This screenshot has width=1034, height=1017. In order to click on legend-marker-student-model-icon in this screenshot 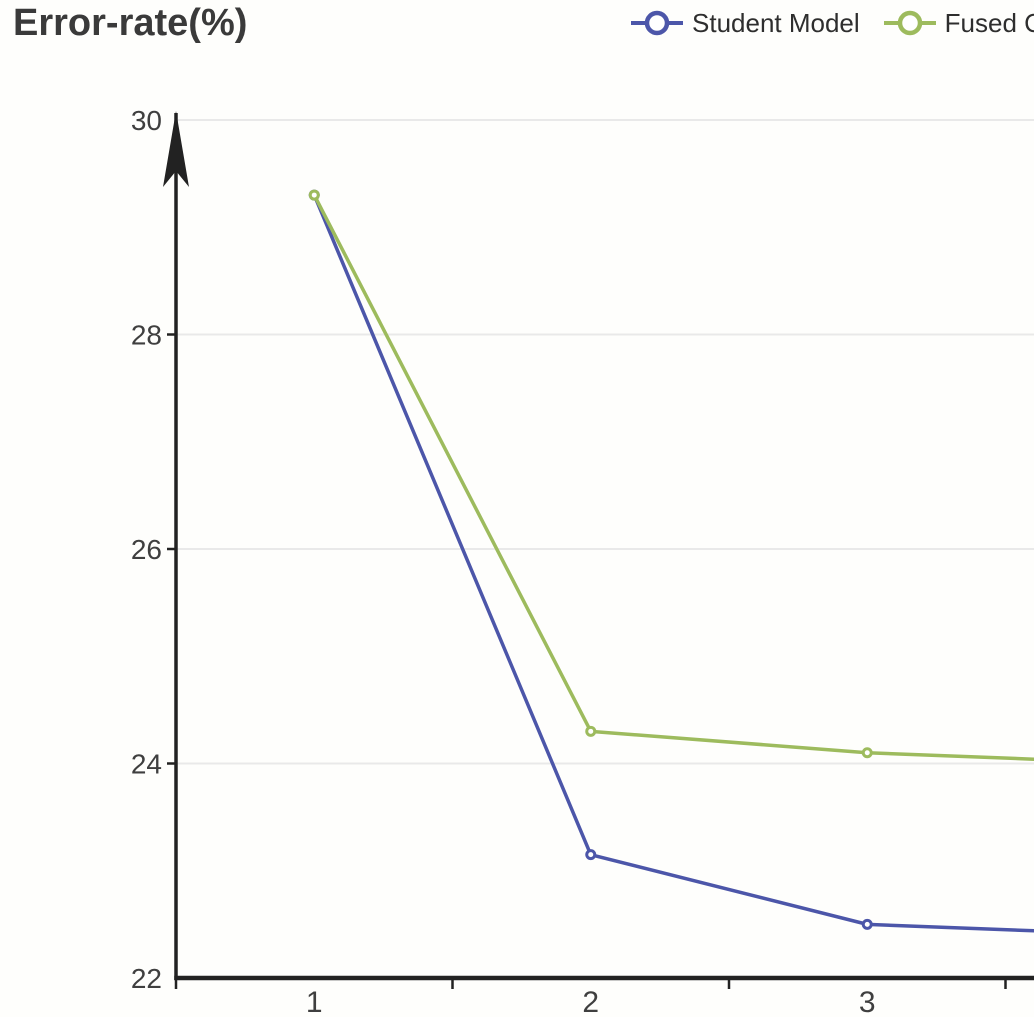, I will do `click(657, 23)`.